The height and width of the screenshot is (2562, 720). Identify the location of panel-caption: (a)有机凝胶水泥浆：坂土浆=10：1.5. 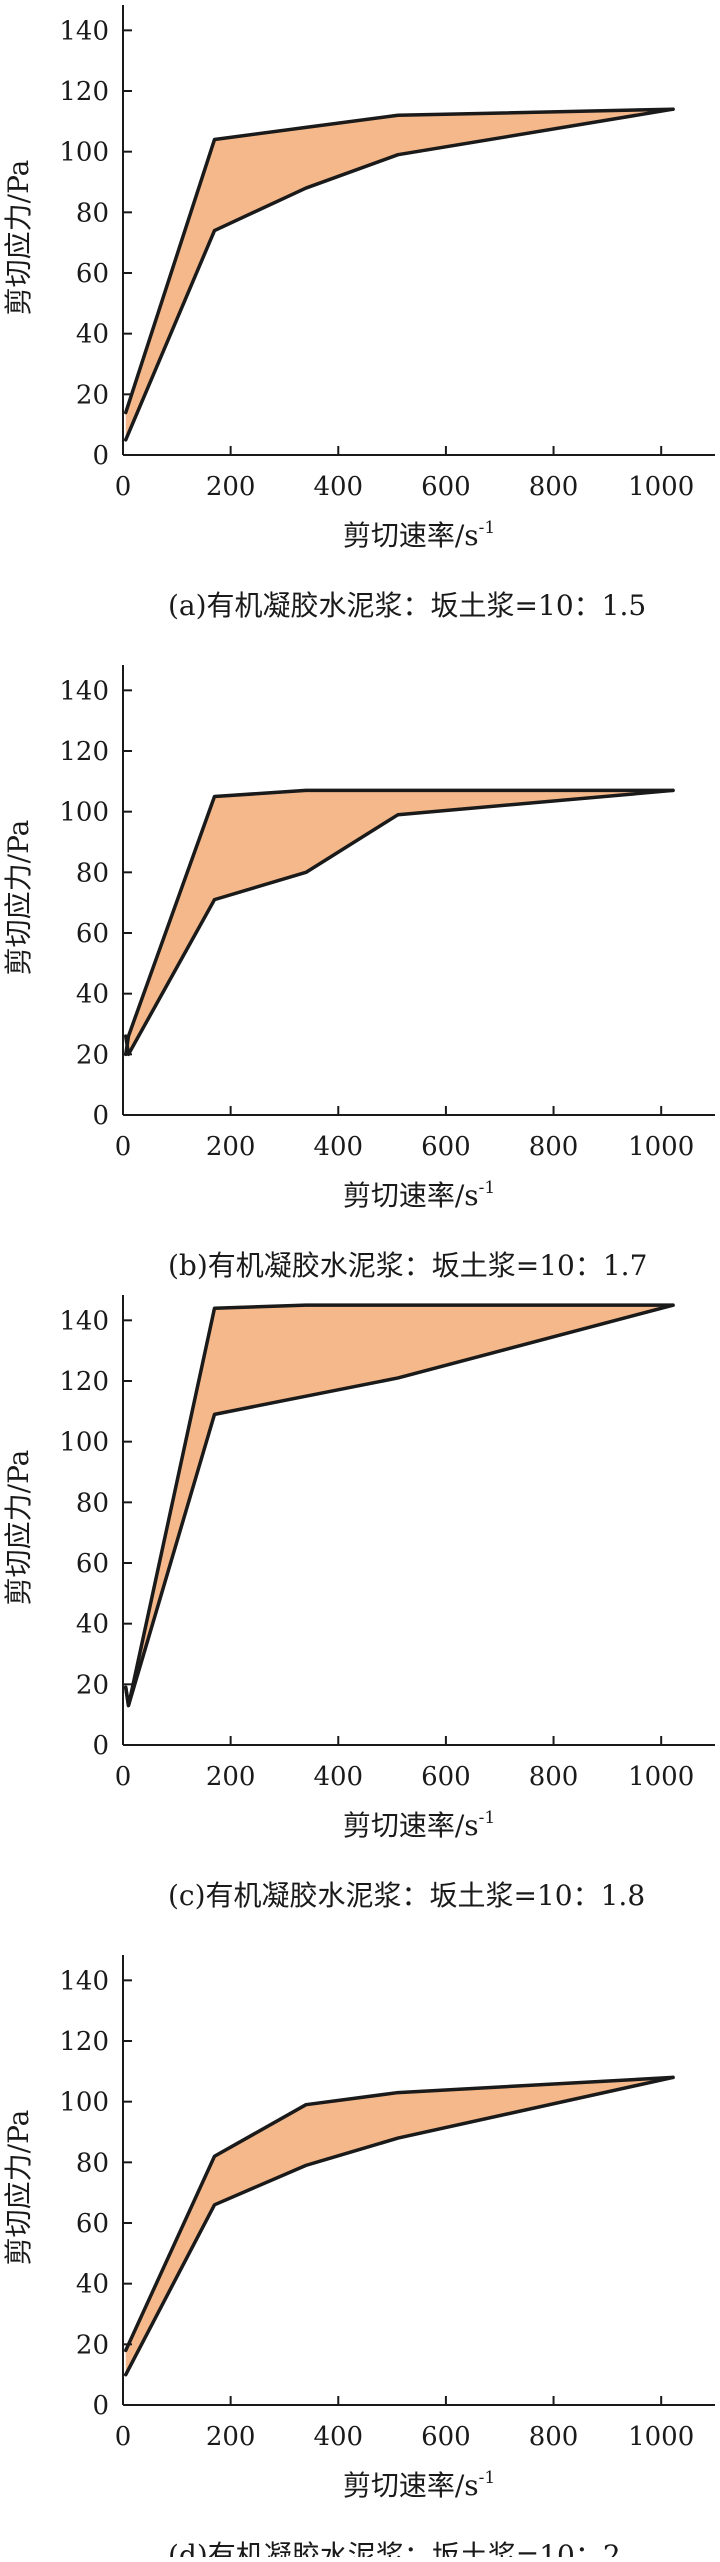
(407, 605).